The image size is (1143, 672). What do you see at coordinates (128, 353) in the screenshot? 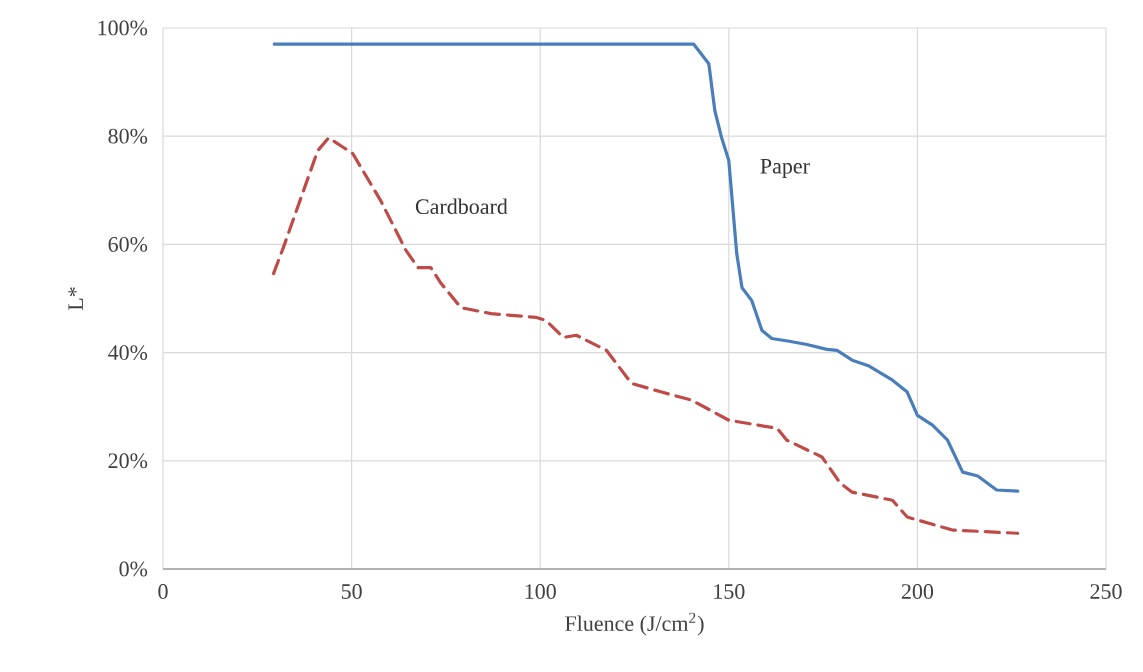
I see `y-tick-label: 40%` at bounding box center [128, 353].